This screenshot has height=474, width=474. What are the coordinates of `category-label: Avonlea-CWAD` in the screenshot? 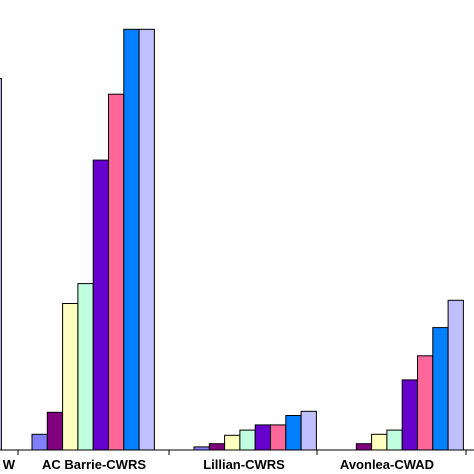 It's located at (387, 464).